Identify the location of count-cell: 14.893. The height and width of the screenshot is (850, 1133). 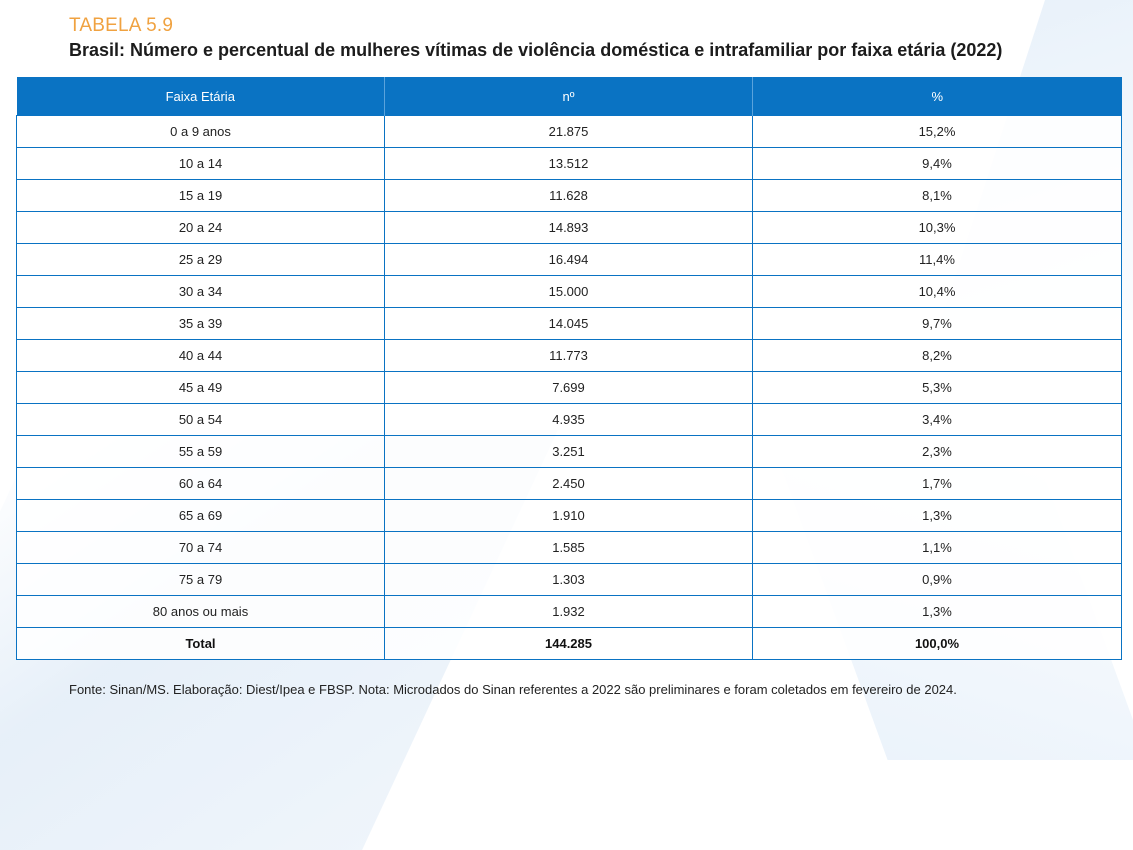
(568, 227).